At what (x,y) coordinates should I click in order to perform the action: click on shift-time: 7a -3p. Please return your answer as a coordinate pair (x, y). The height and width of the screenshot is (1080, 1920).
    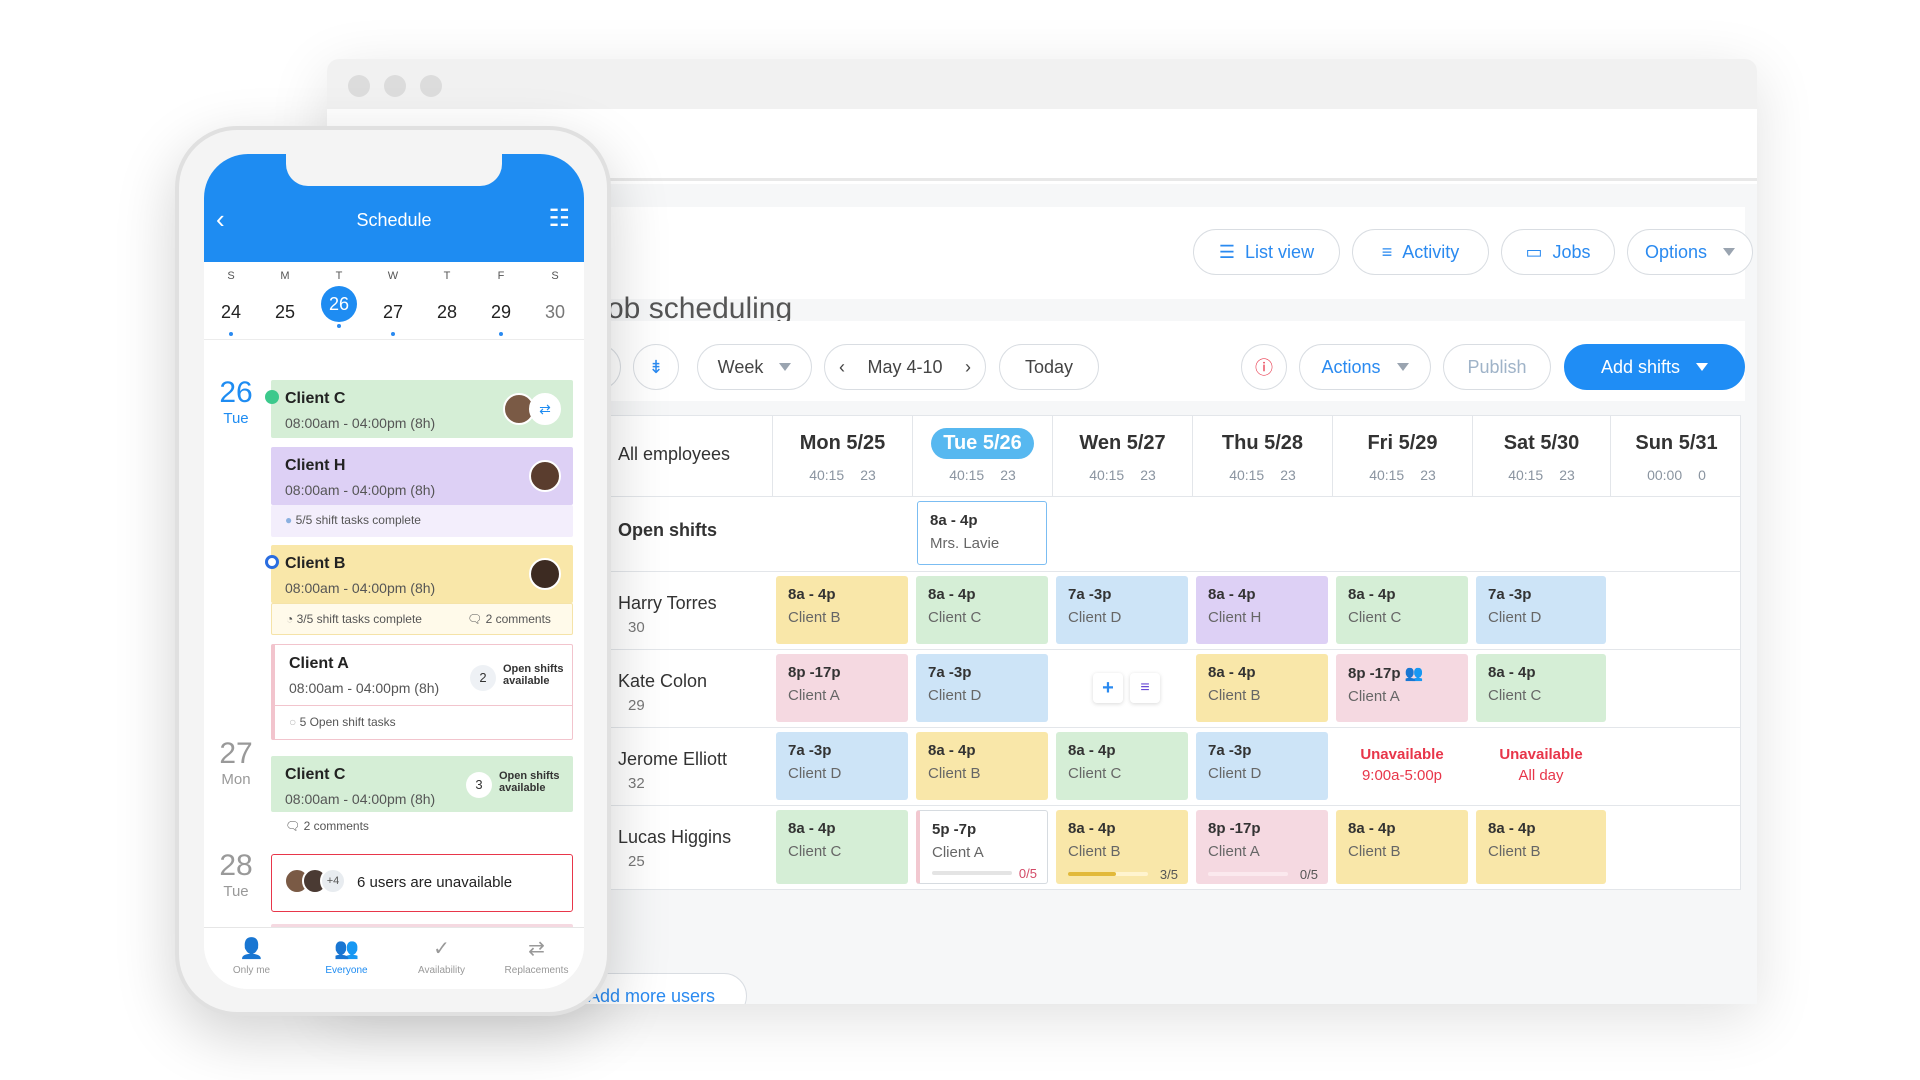
    Looking at the image, I should click on (1510, 594).